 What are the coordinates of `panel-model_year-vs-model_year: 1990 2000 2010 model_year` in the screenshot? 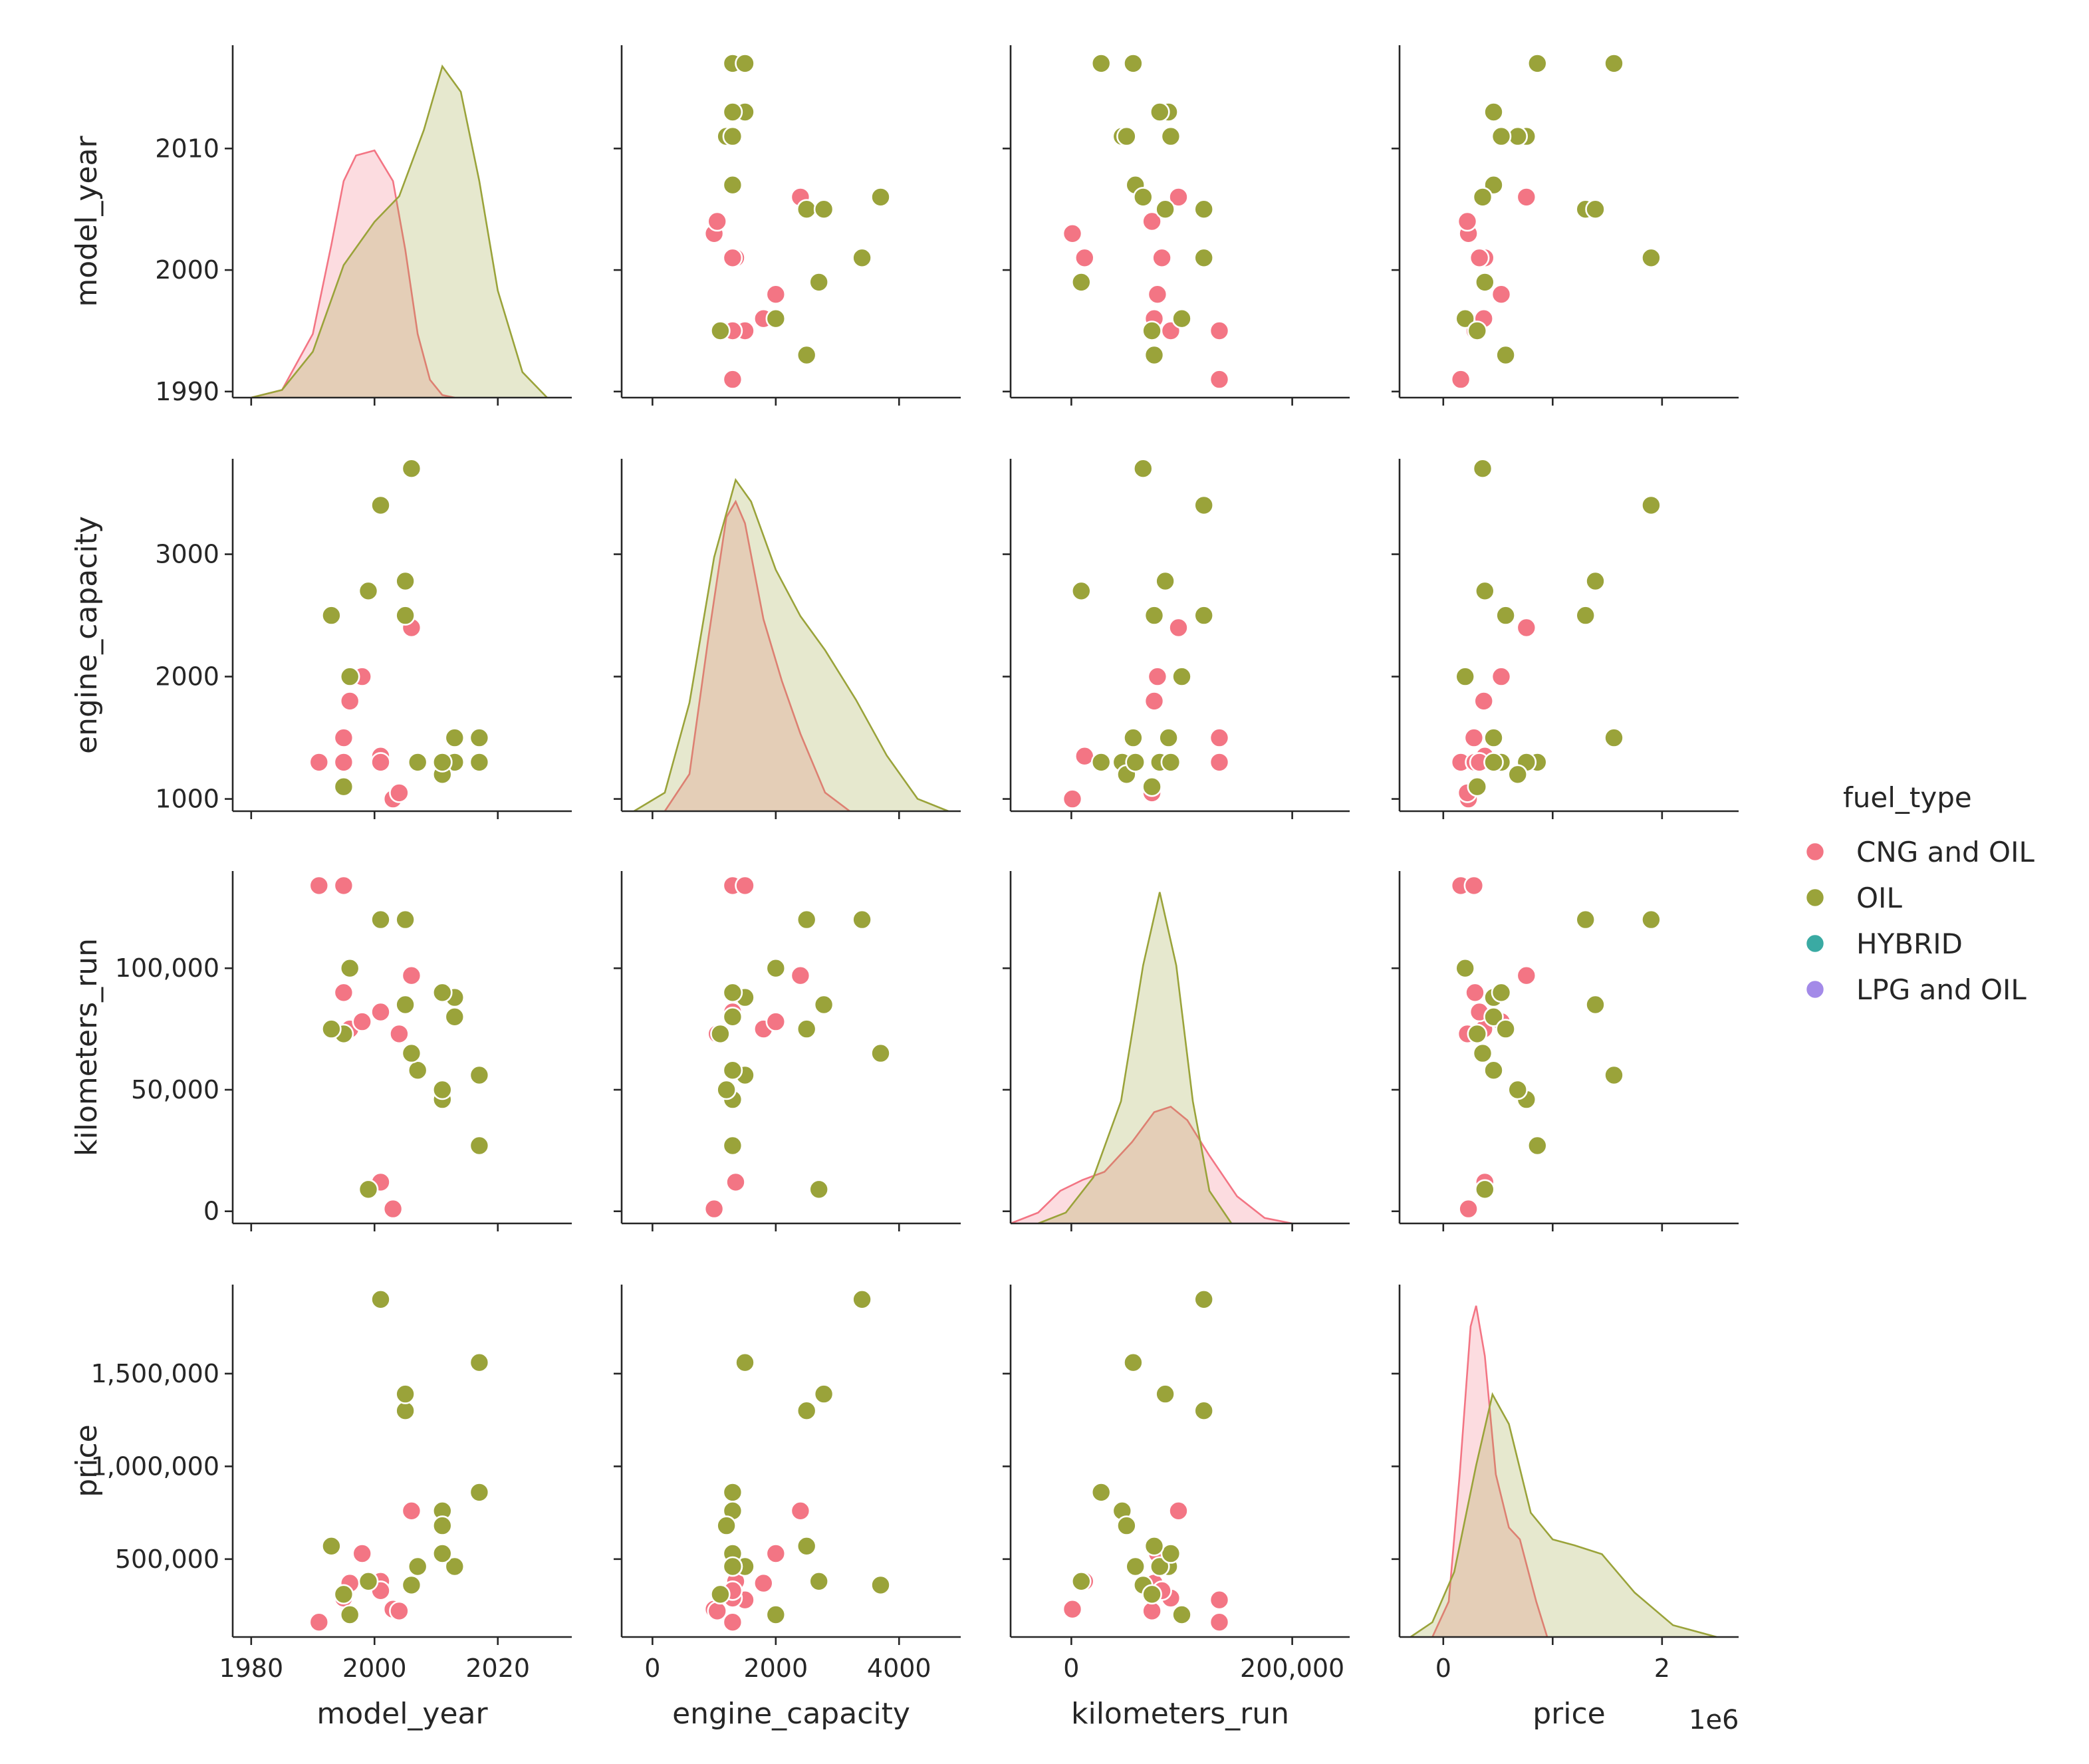 It's located at (321, 225).